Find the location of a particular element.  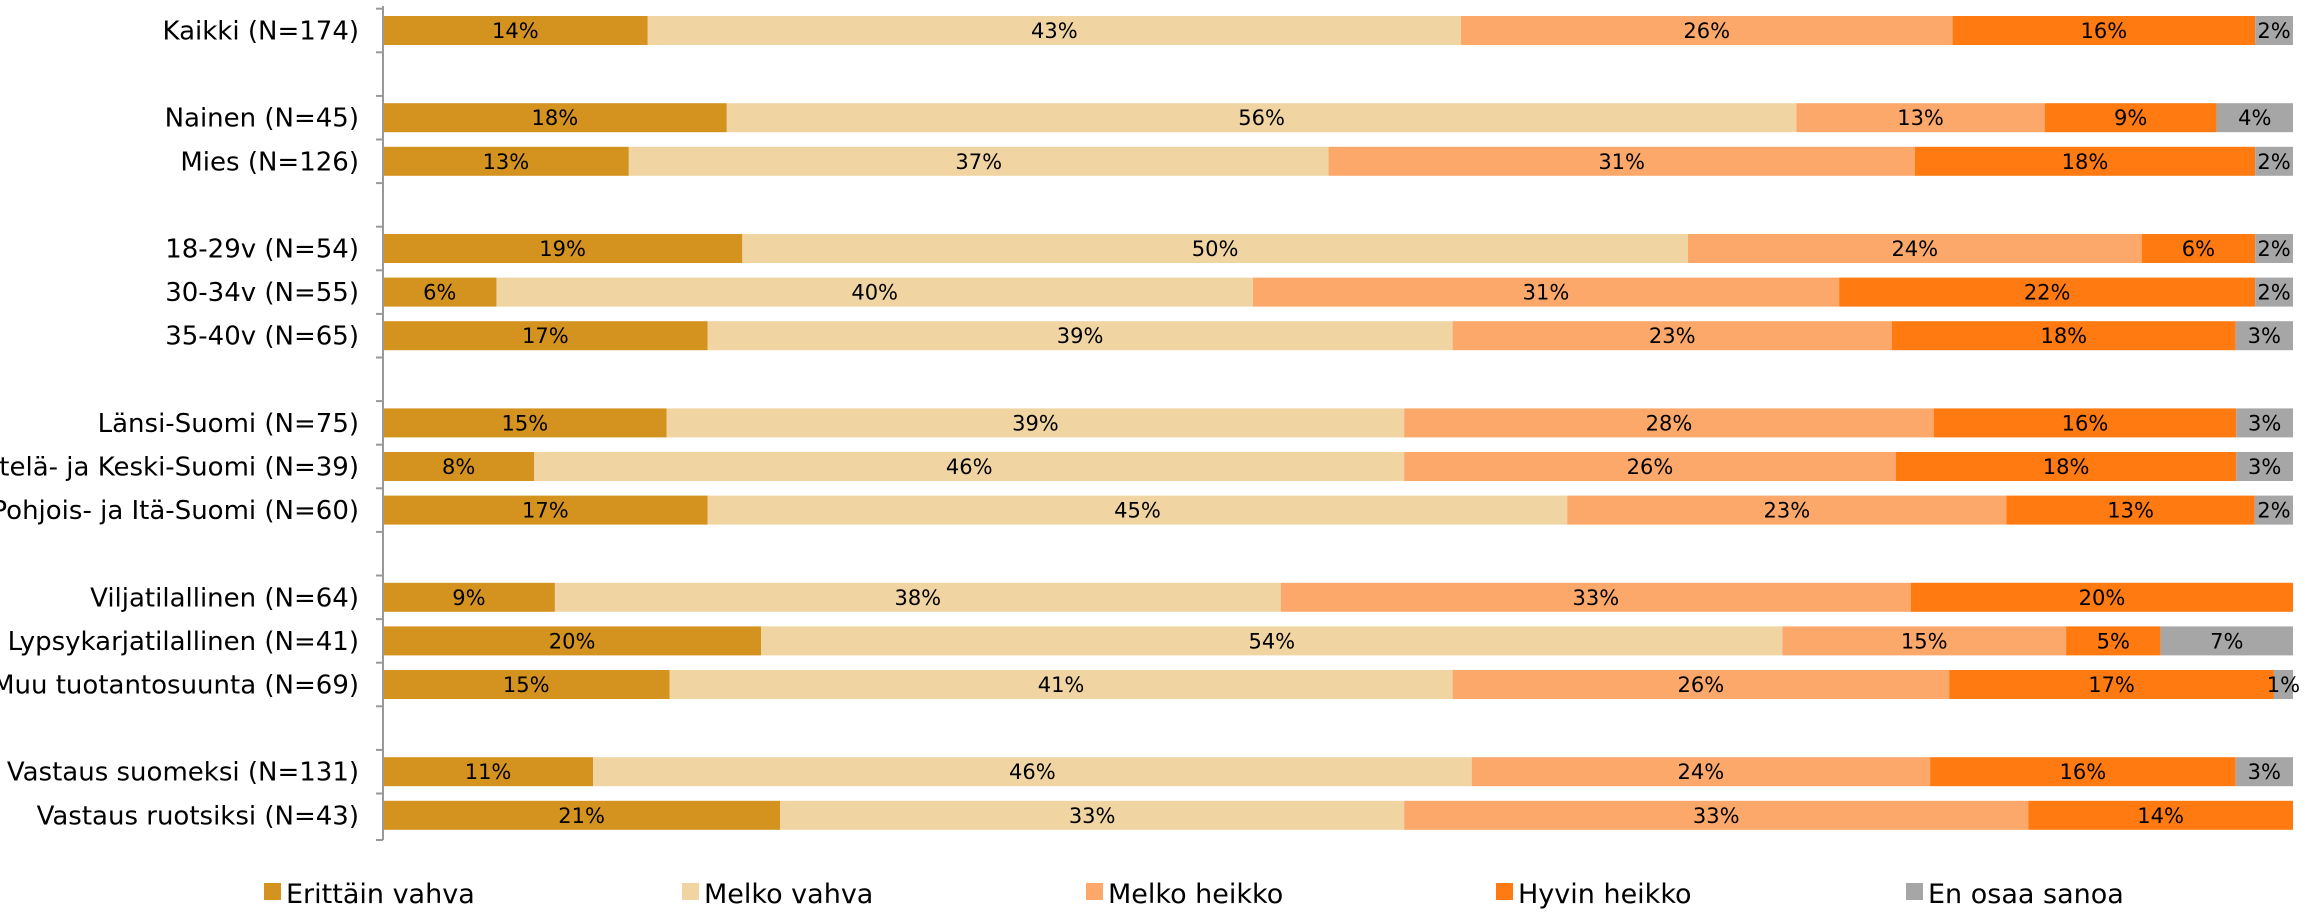

data-label: 7% is located at coordinates (2226, 641).